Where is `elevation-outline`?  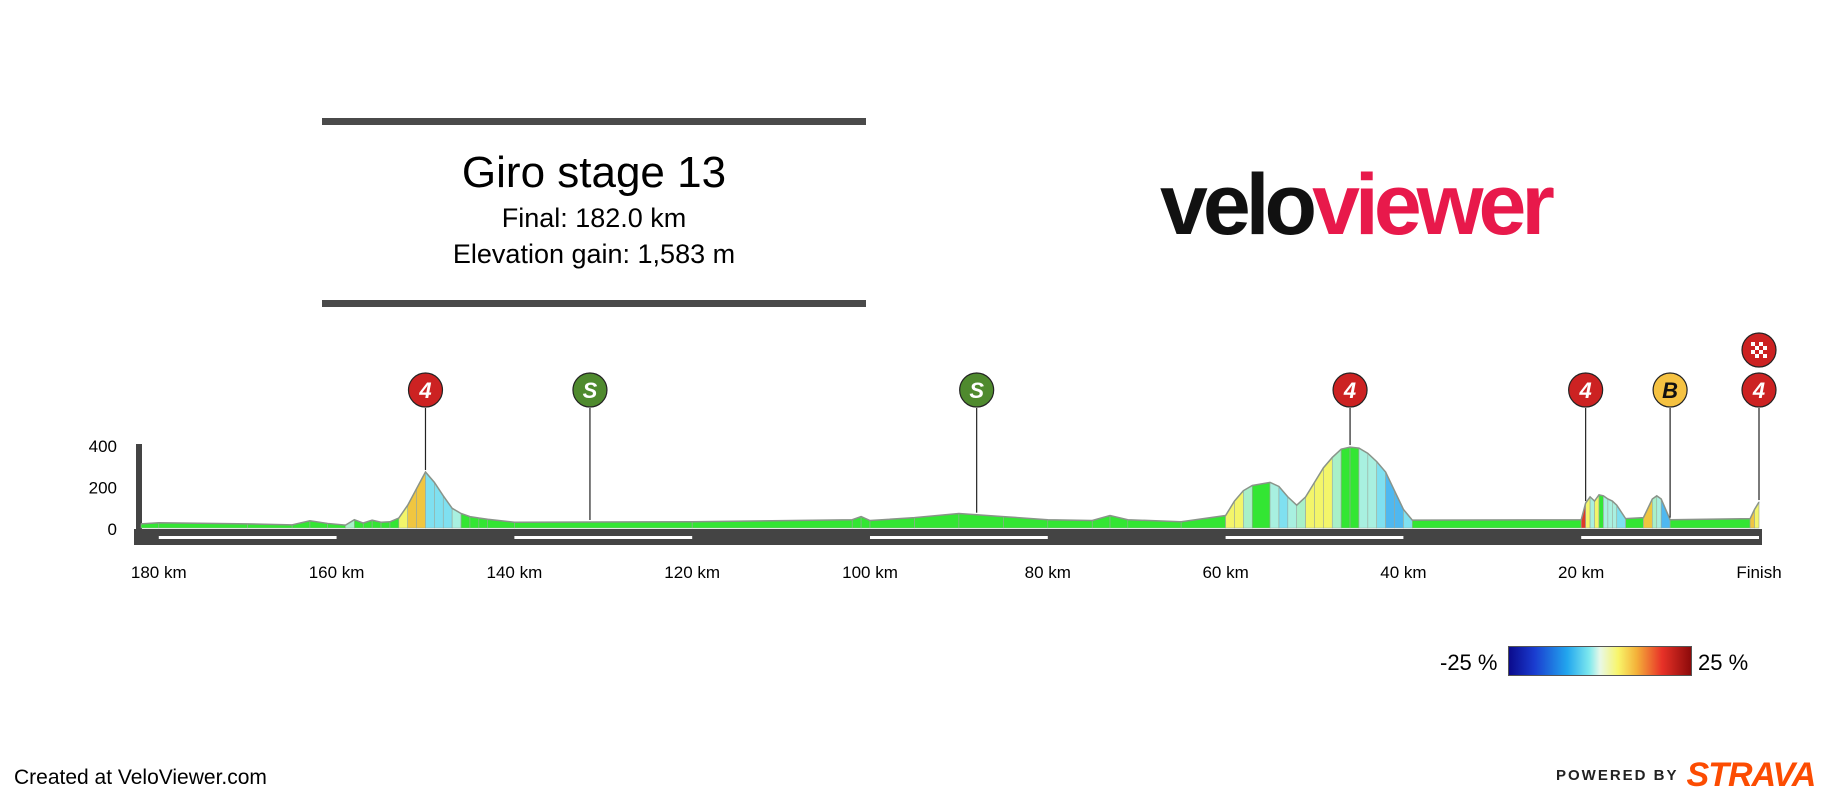
elevation-outline is located at coordinates (950, 486).